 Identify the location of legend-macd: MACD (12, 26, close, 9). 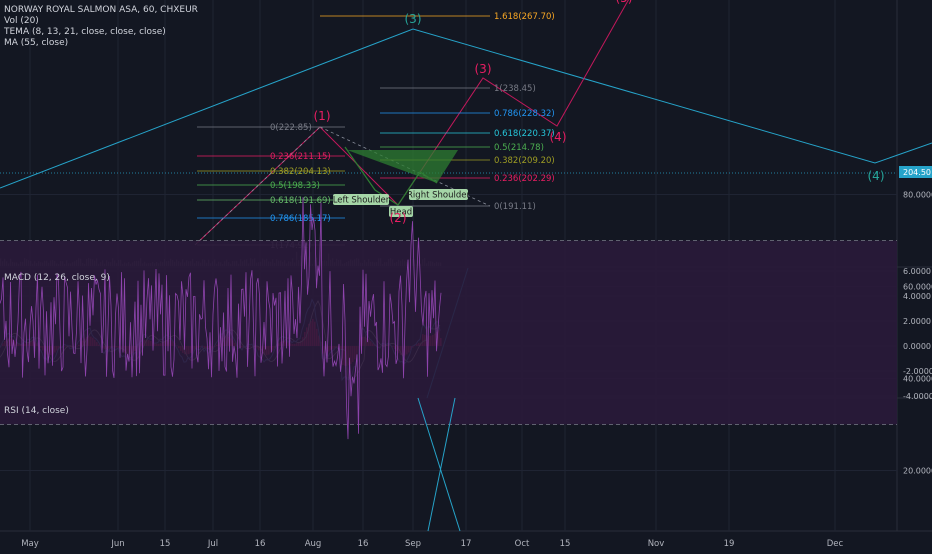
(57, 278).